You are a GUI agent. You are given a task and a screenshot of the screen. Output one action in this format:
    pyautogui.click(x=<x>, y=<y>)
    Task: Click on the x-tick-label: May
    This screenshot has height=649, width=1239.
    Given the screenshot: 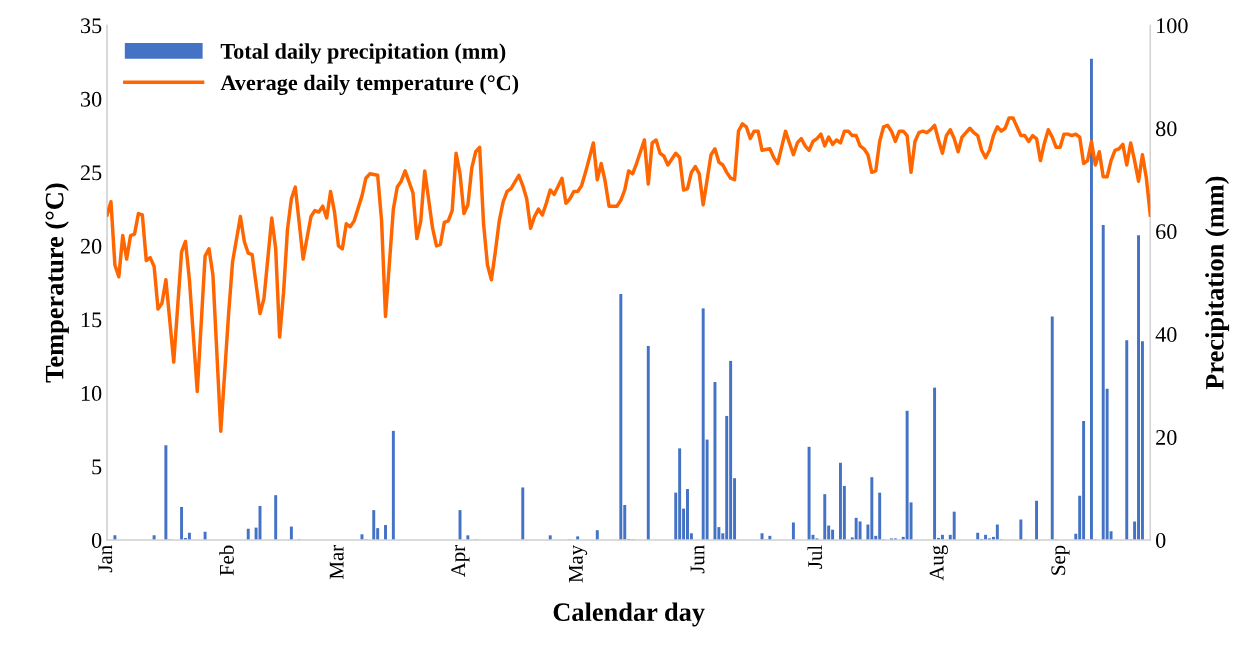 What is the action you would take?
    pyautogui.click(x=578, y=563)
    